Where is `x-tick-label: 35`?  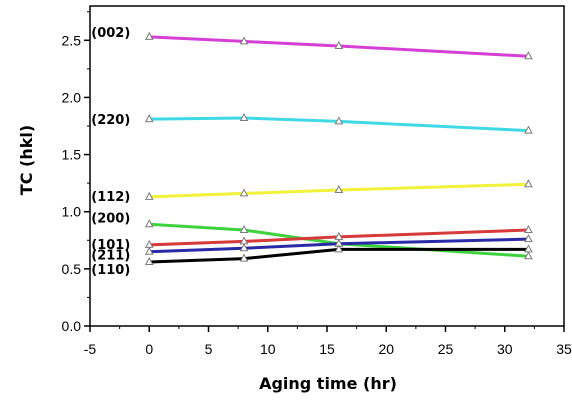
x-tick-label: 35 is located at coordinates (564, 349).